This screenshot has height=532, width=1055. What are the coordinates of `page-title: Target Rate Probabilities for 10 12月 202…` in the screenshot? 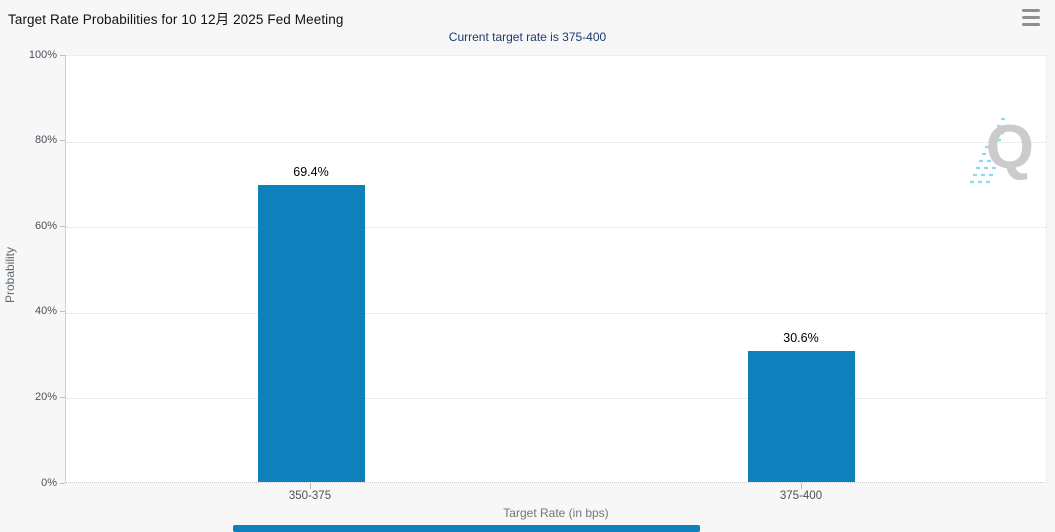 It's located at (176, 19).